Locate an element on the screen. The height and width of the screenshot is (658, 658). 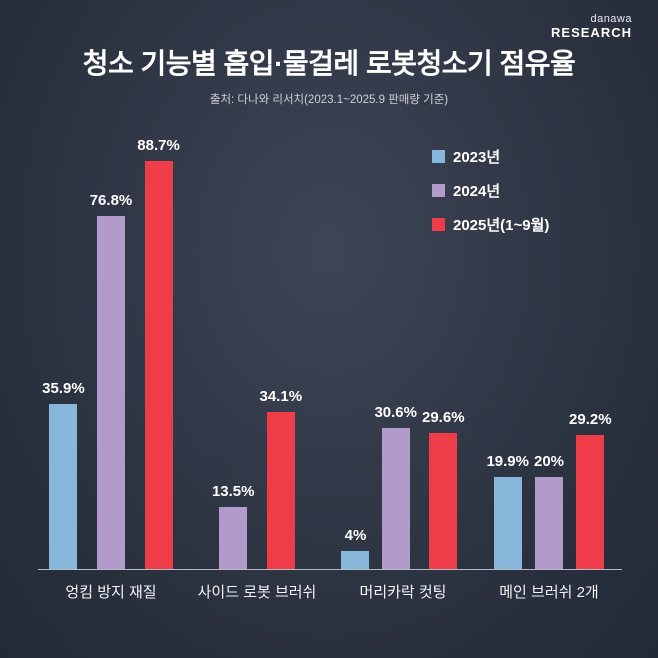
bar-value-label: 20% is located at coordinates (549, 461).